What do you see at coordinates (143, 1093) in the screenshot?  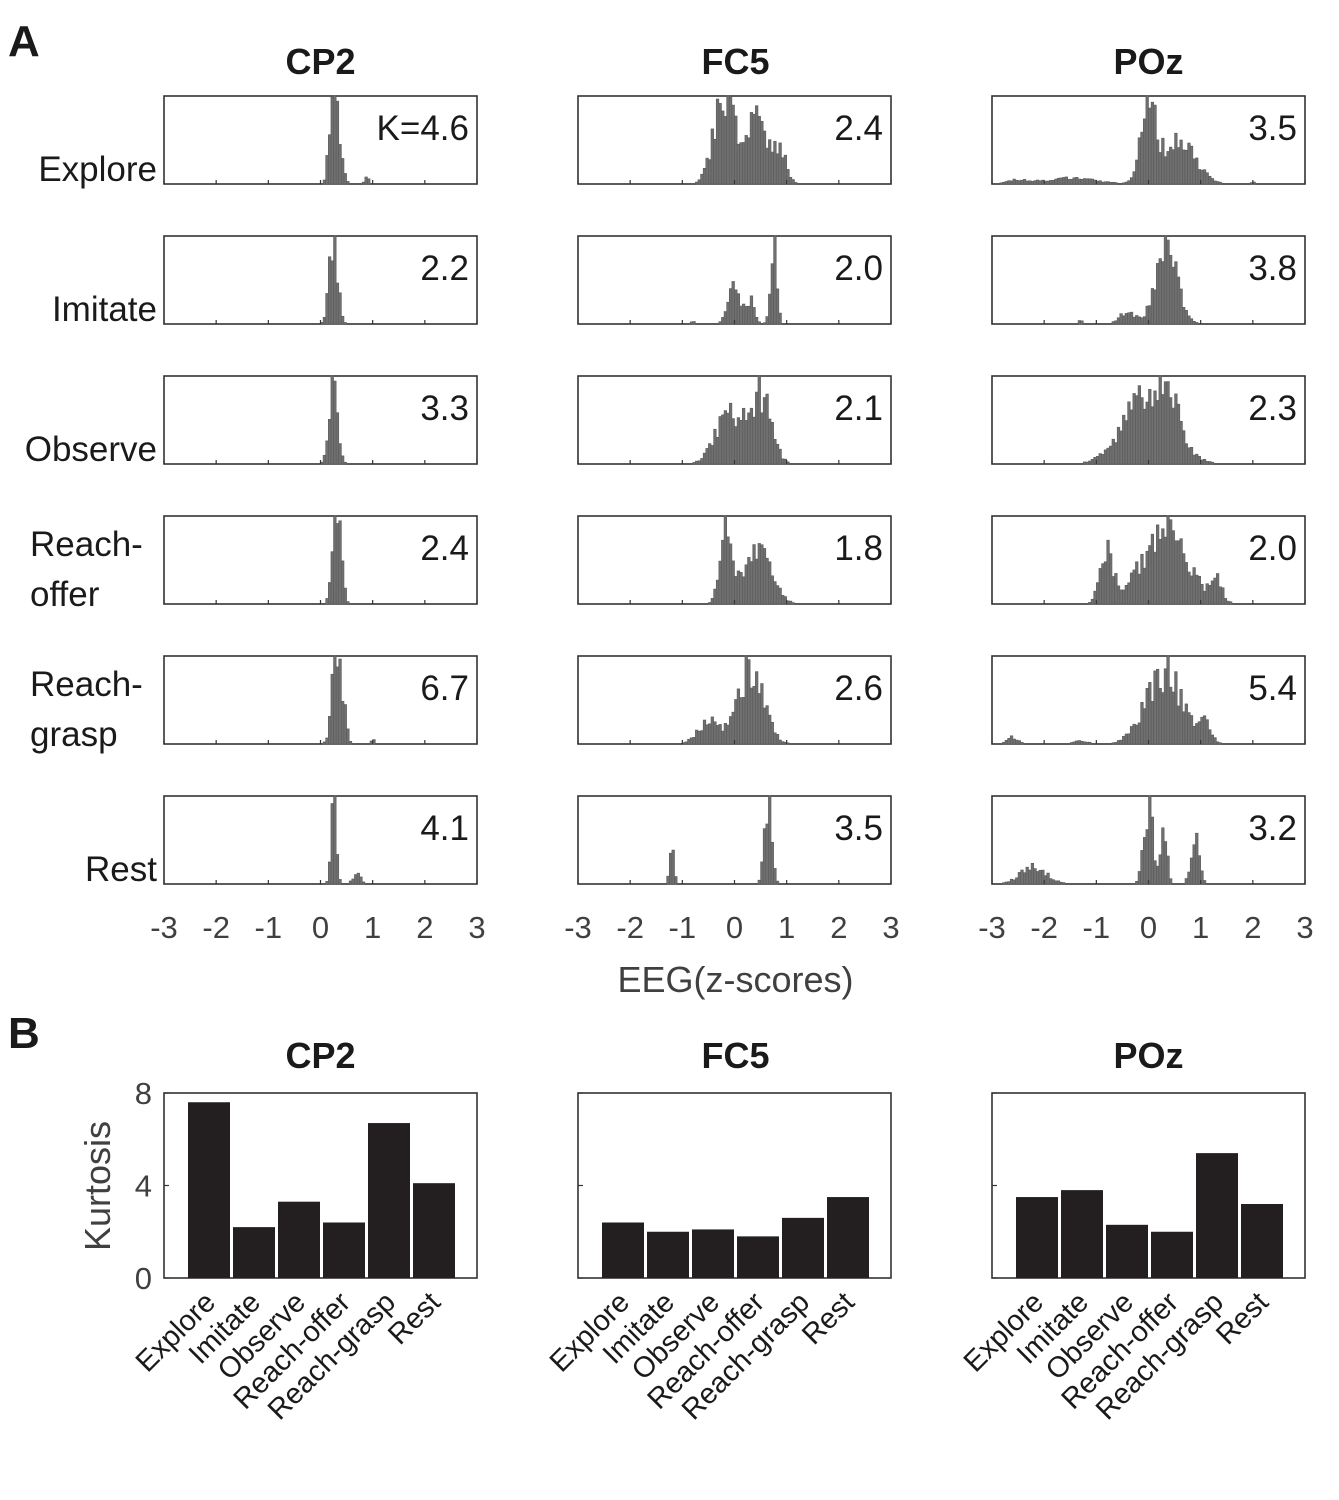 I see `y-tick-label: 8` at bounding box center [143, 1093].